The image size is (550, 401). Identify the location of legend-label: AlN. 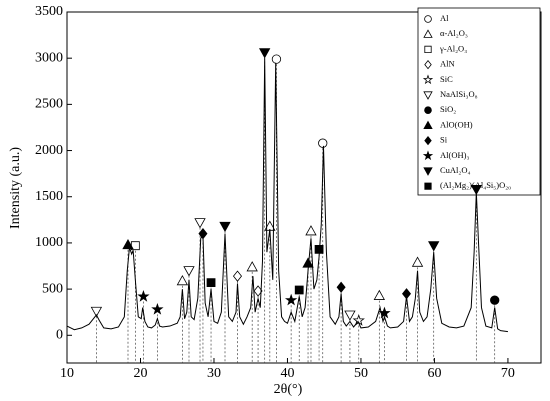
(447, 64).